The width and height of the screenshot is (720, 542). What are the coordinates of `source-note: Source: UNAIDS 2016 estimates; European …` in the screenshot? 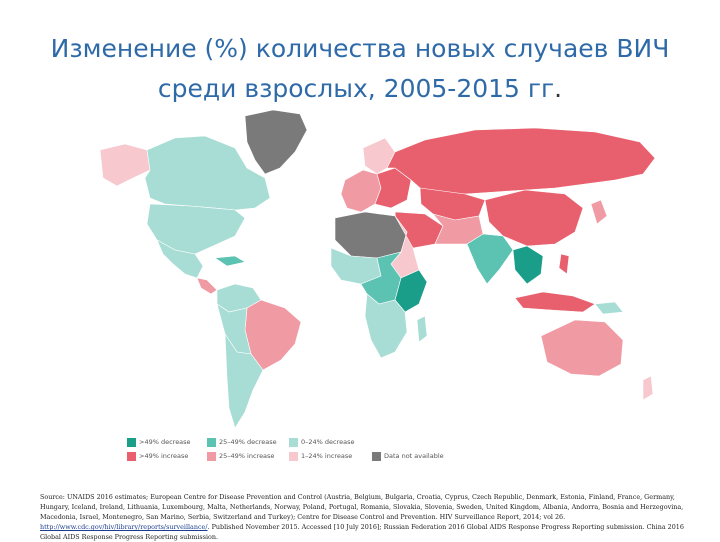 It's located at (367, 517).